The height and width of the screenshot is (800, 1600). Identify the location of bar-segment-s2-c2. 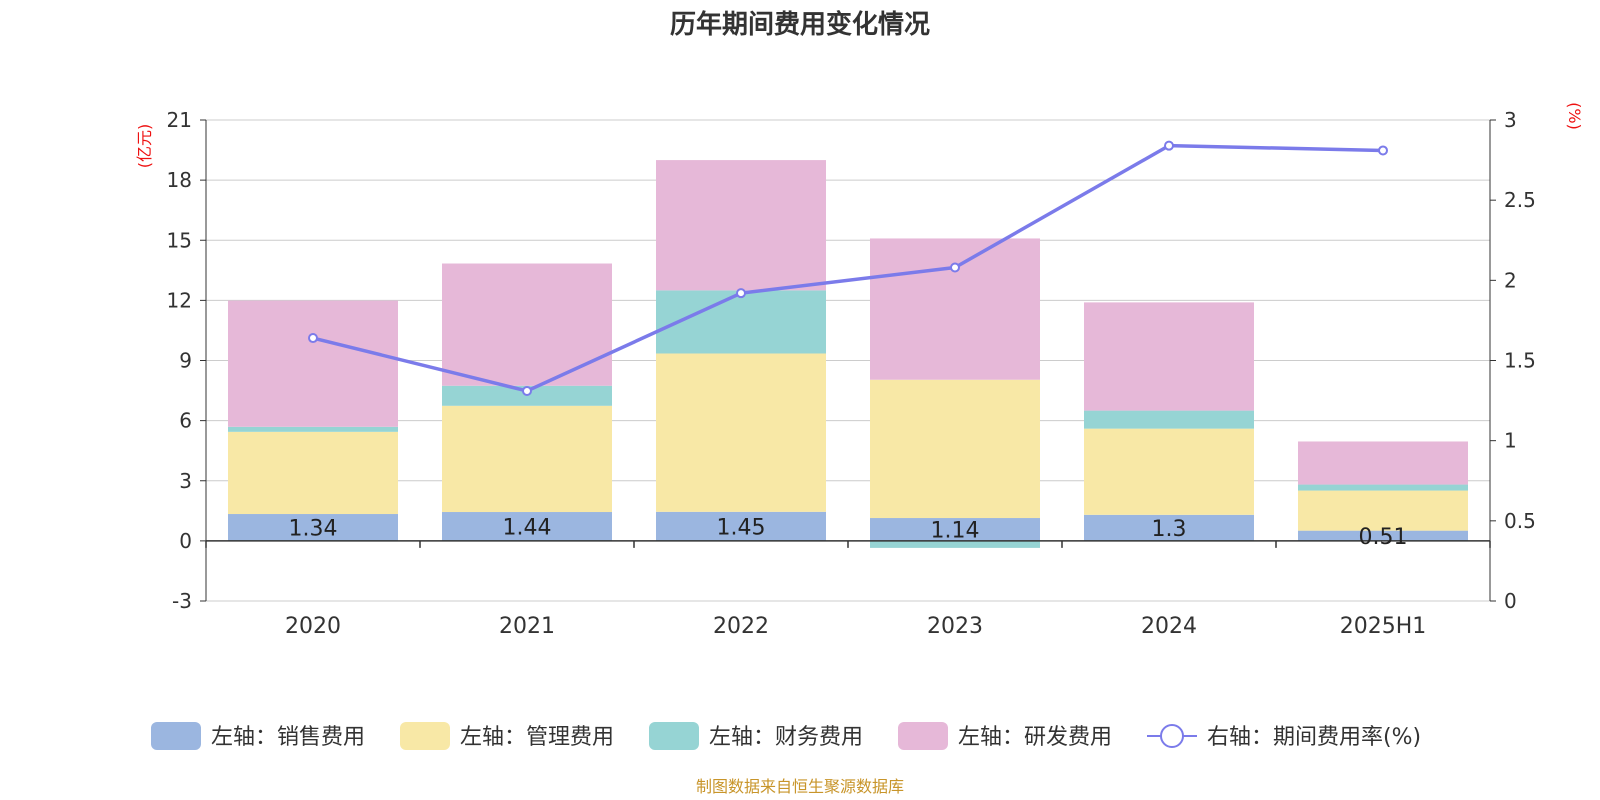
(741, 322).